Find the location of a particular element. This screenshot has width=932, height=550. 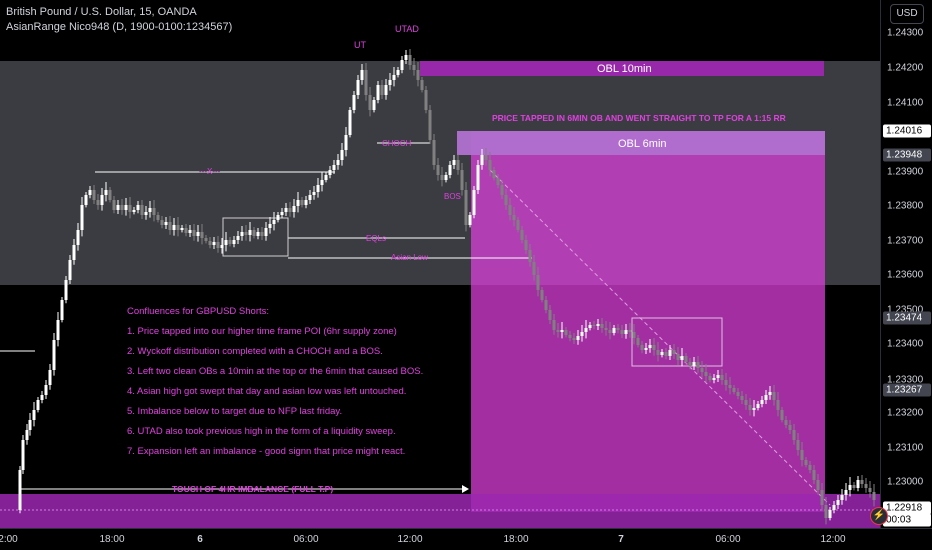

arrow-head-icon is located at coordinates (465, 489).